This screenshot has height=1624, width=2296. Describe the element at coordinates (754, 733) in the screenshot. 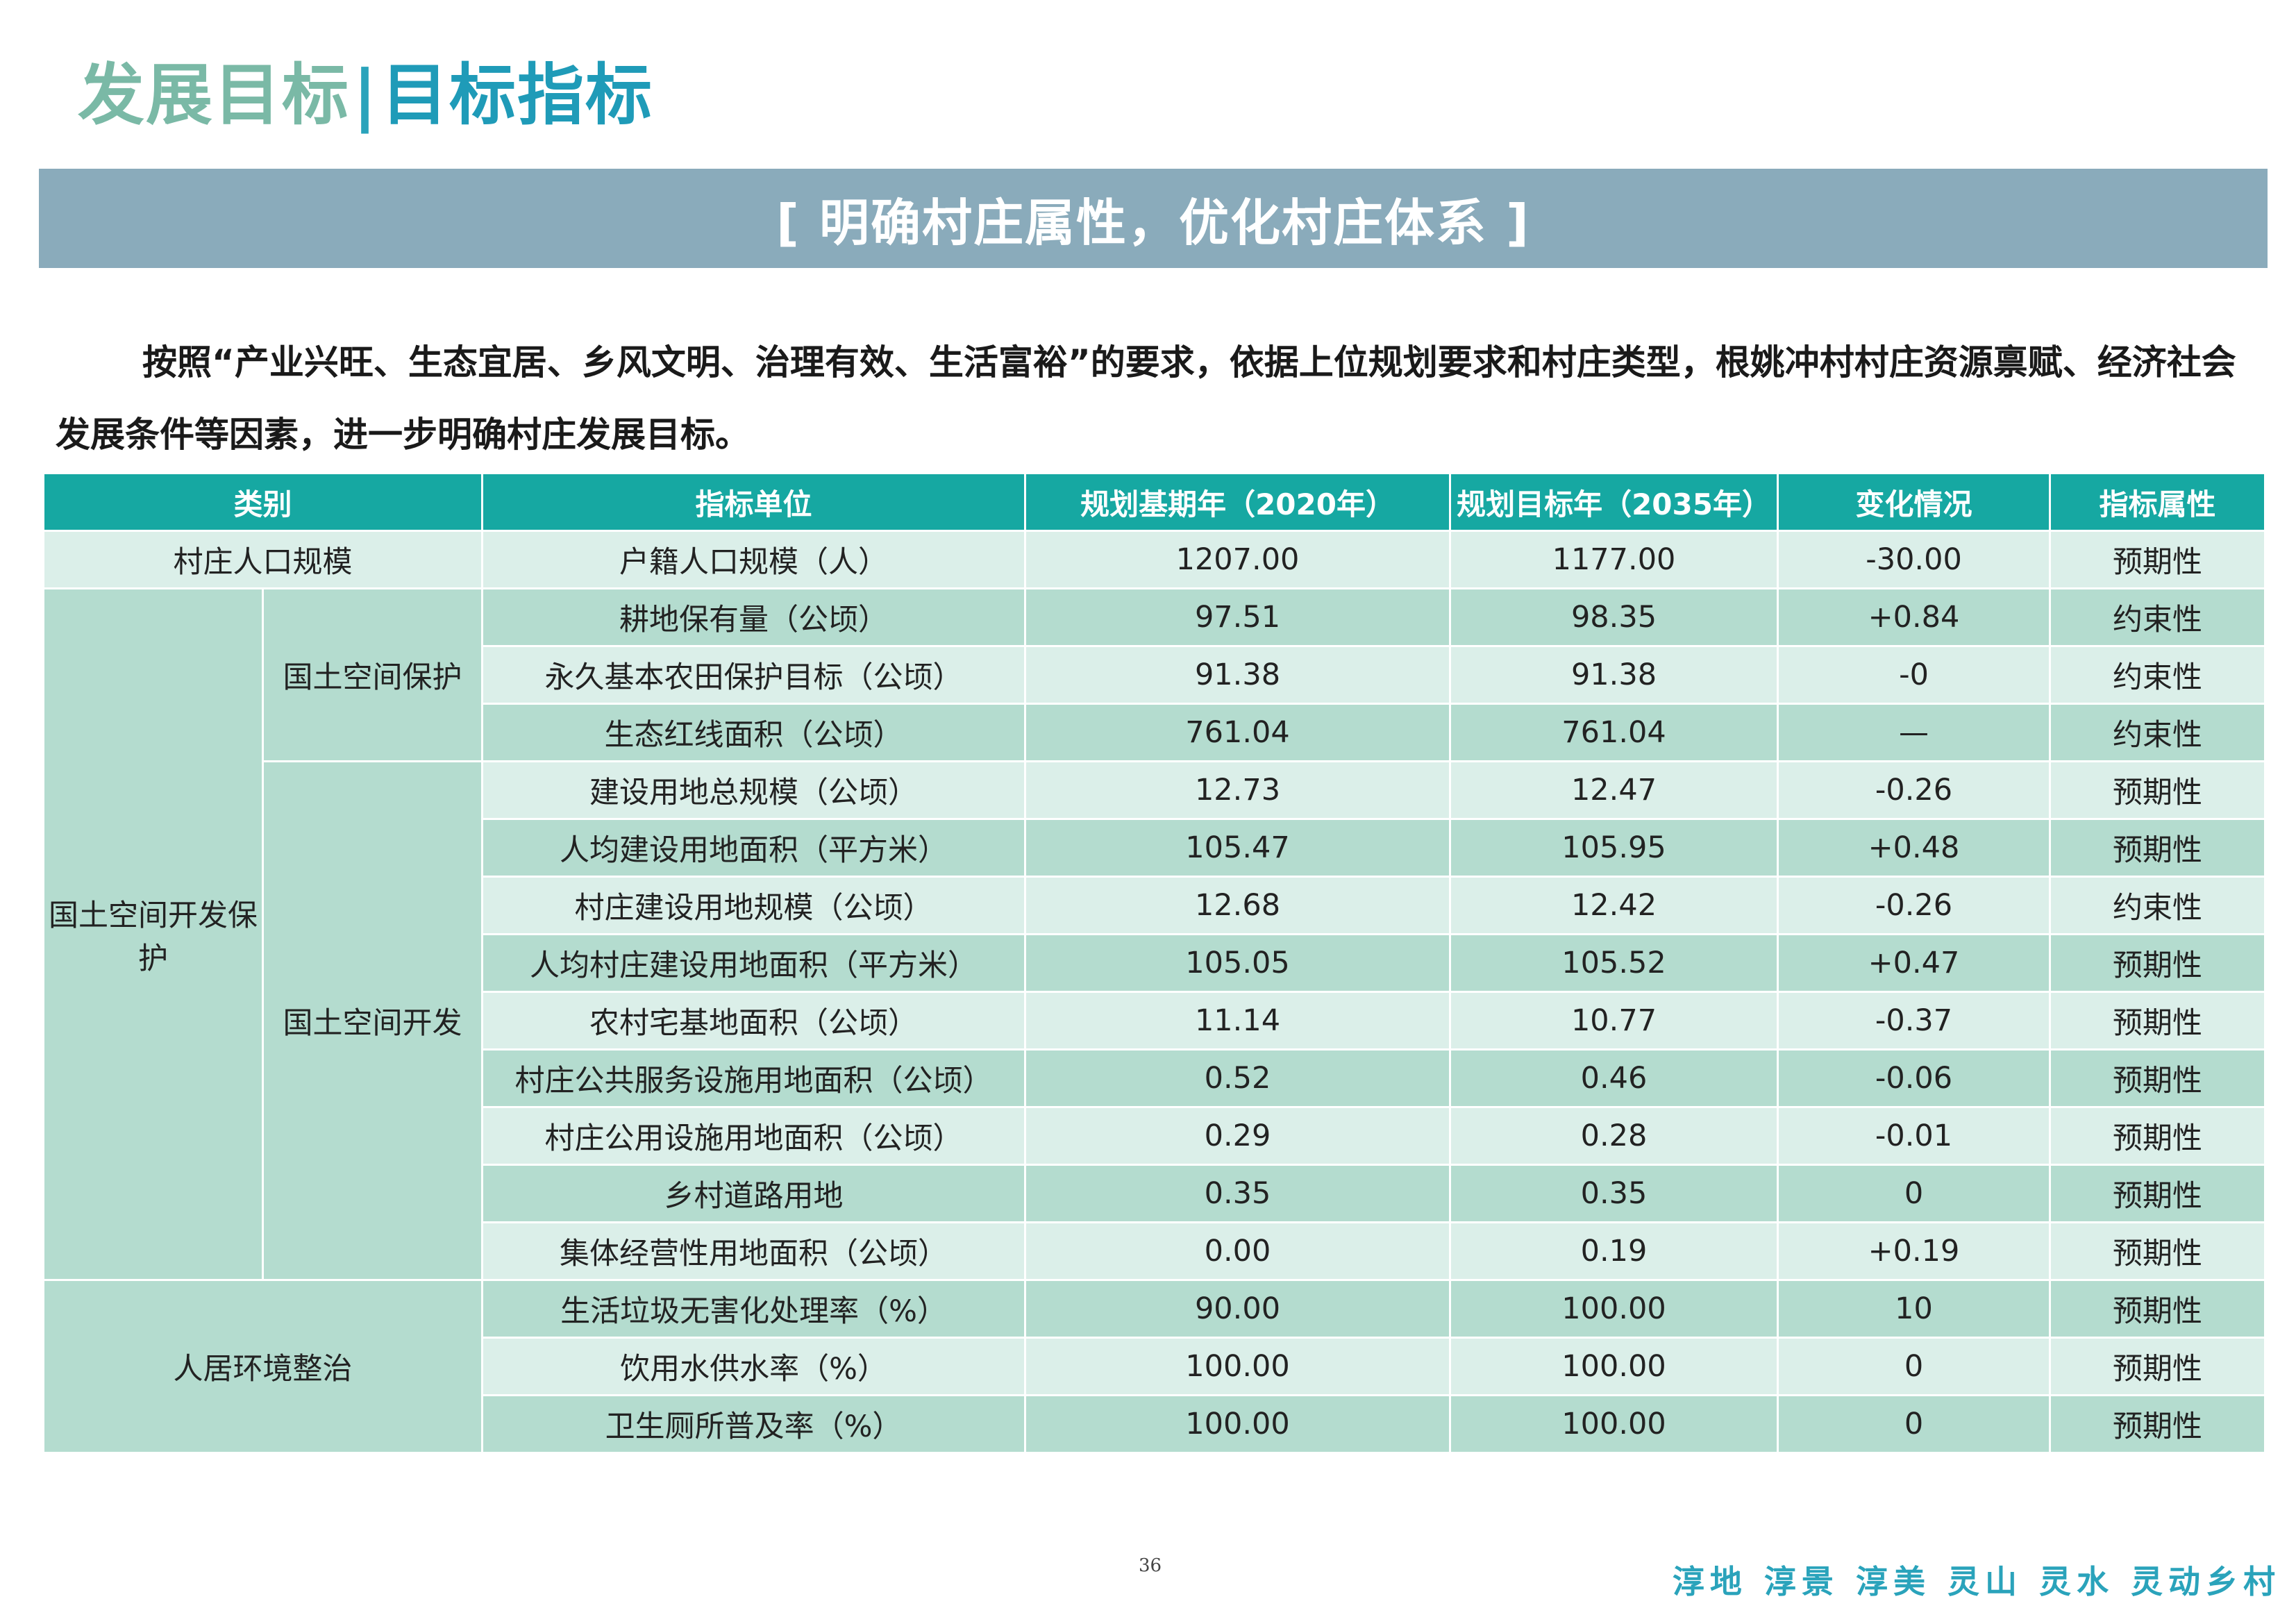

I see `indicator-cell: 生态红线面积（公顷）` at that location.